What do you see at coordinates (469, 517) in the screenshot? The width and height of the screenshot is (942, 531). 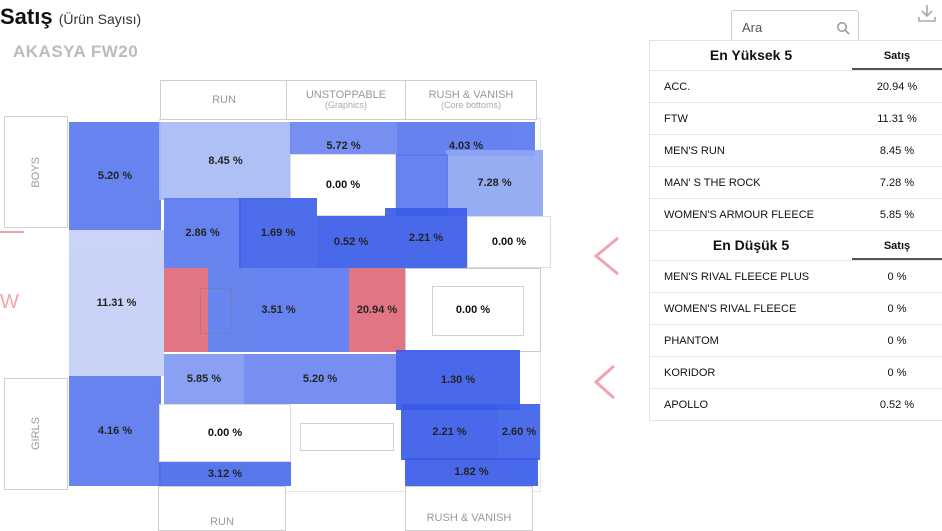 I see `rush-bottom-text: RUSH & VANISH` at bounding box center [469, 517].